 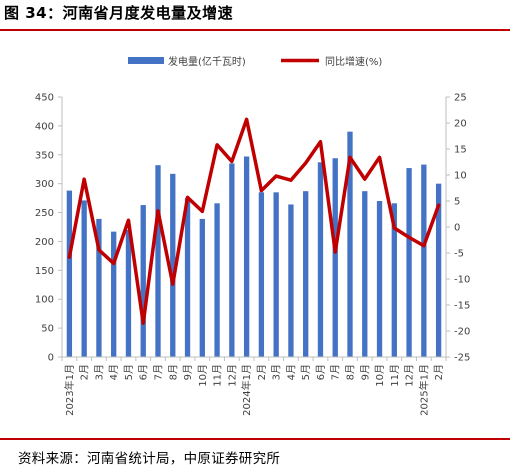 What do you see at coordinates (255, 439) in the screenshot?
I see `bottom-rule` at bounding box center [255, 439].